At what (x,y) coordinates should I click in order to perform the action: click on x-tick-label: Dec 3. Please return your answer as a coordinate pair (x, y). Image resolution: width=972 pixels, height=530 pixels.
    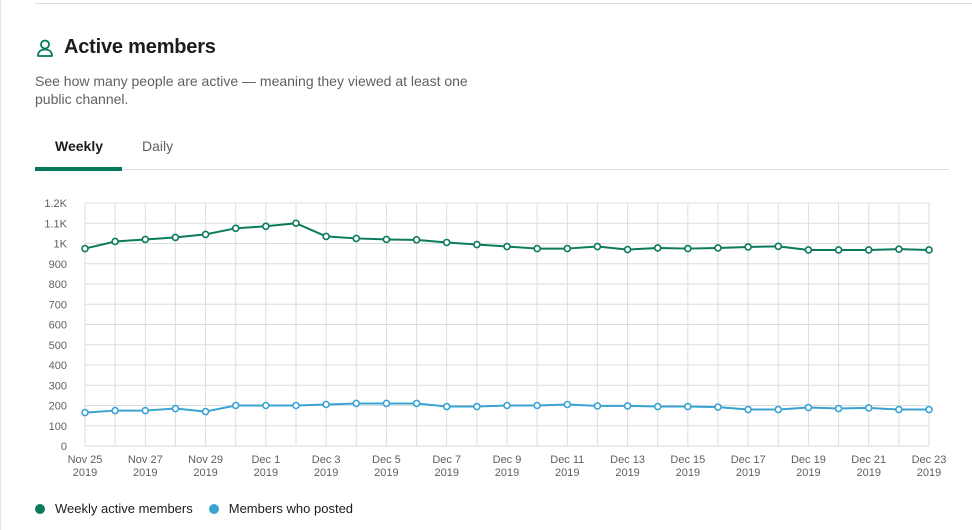
    Looking at the image, I should click on (326, 460).